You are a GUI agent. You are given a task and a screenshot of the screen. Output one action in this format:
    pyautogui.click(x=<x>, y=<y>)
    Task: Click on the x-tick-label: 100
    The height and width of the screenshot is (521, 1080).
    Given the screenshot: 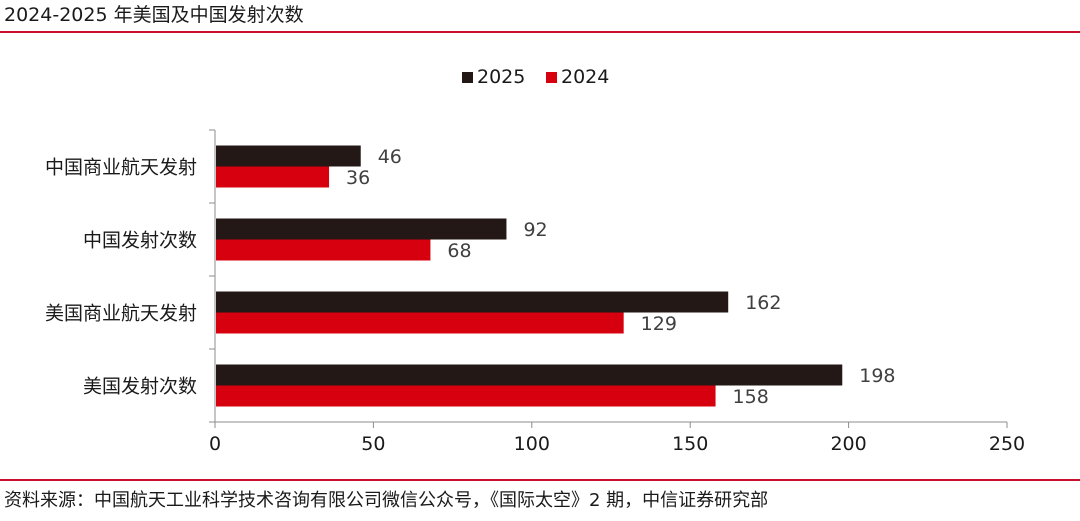 What is the action you would take?
    pyautogui.click(x=532, y=444)
    